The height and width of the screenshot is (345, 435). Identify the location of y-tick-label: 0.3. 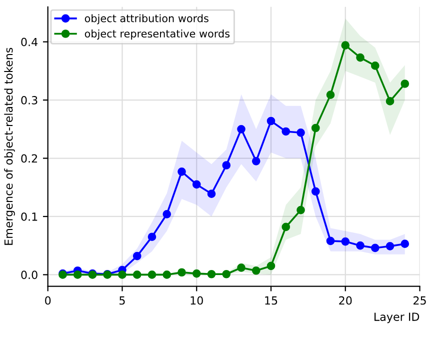
(29, 100).